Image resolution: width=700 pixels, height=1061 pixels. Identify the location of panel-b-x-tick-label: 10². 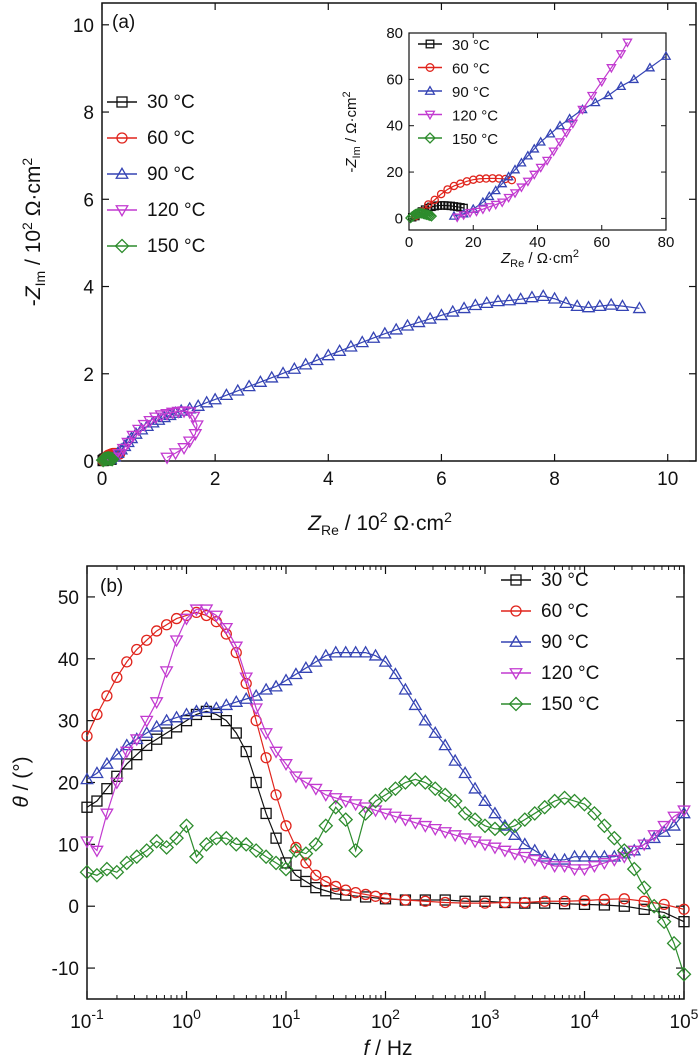
(385, 1019).